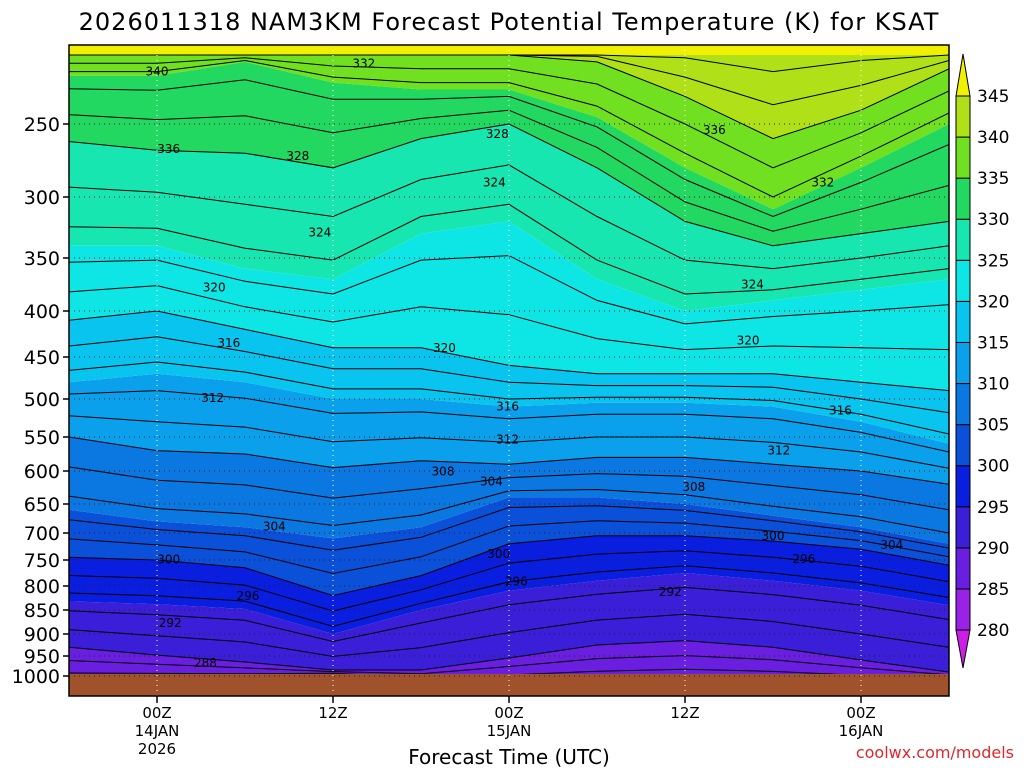  I want to click on y-tick-label: 700, so click(42, 534).